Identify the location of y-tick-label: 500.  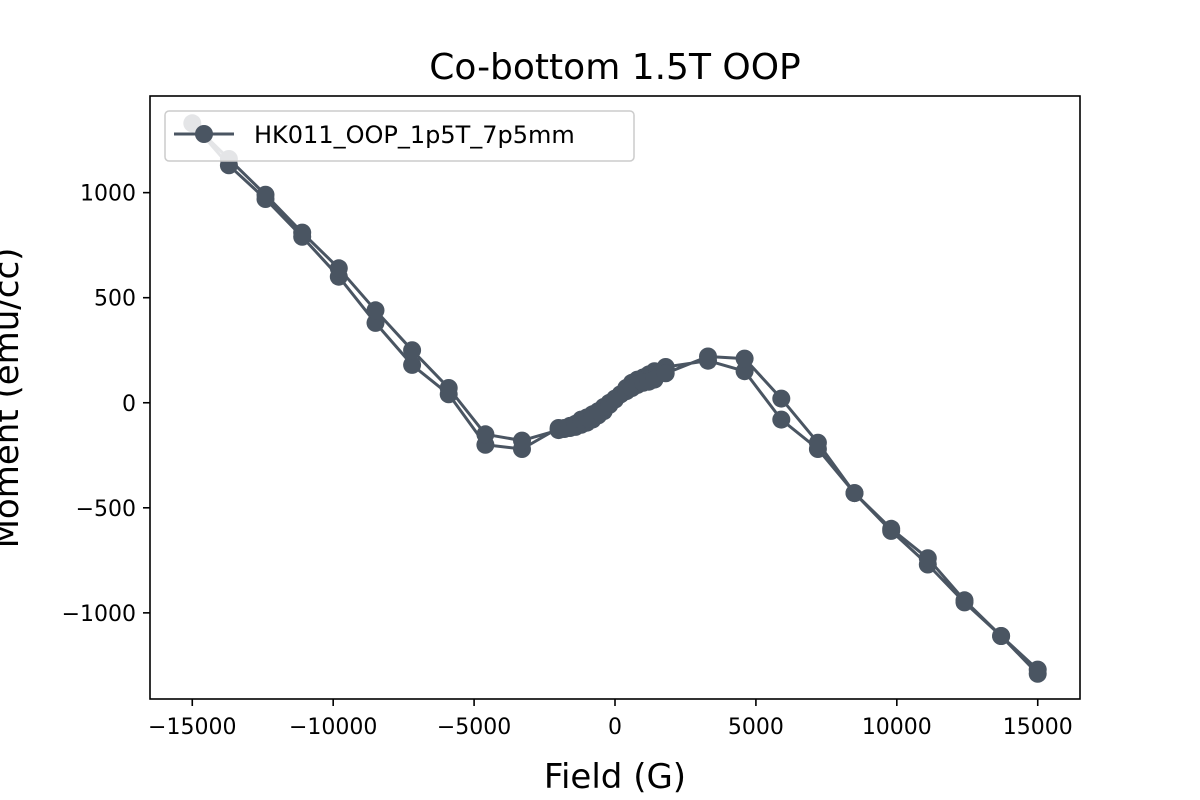
(115, 299).